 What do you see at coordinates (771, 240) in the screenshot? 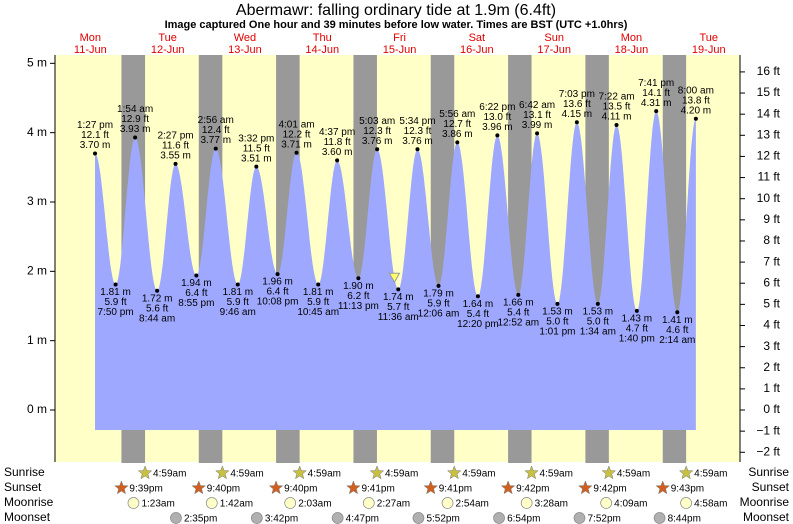
I see `y2-tick-label: 8 ft` at bounding box center [771, 240].